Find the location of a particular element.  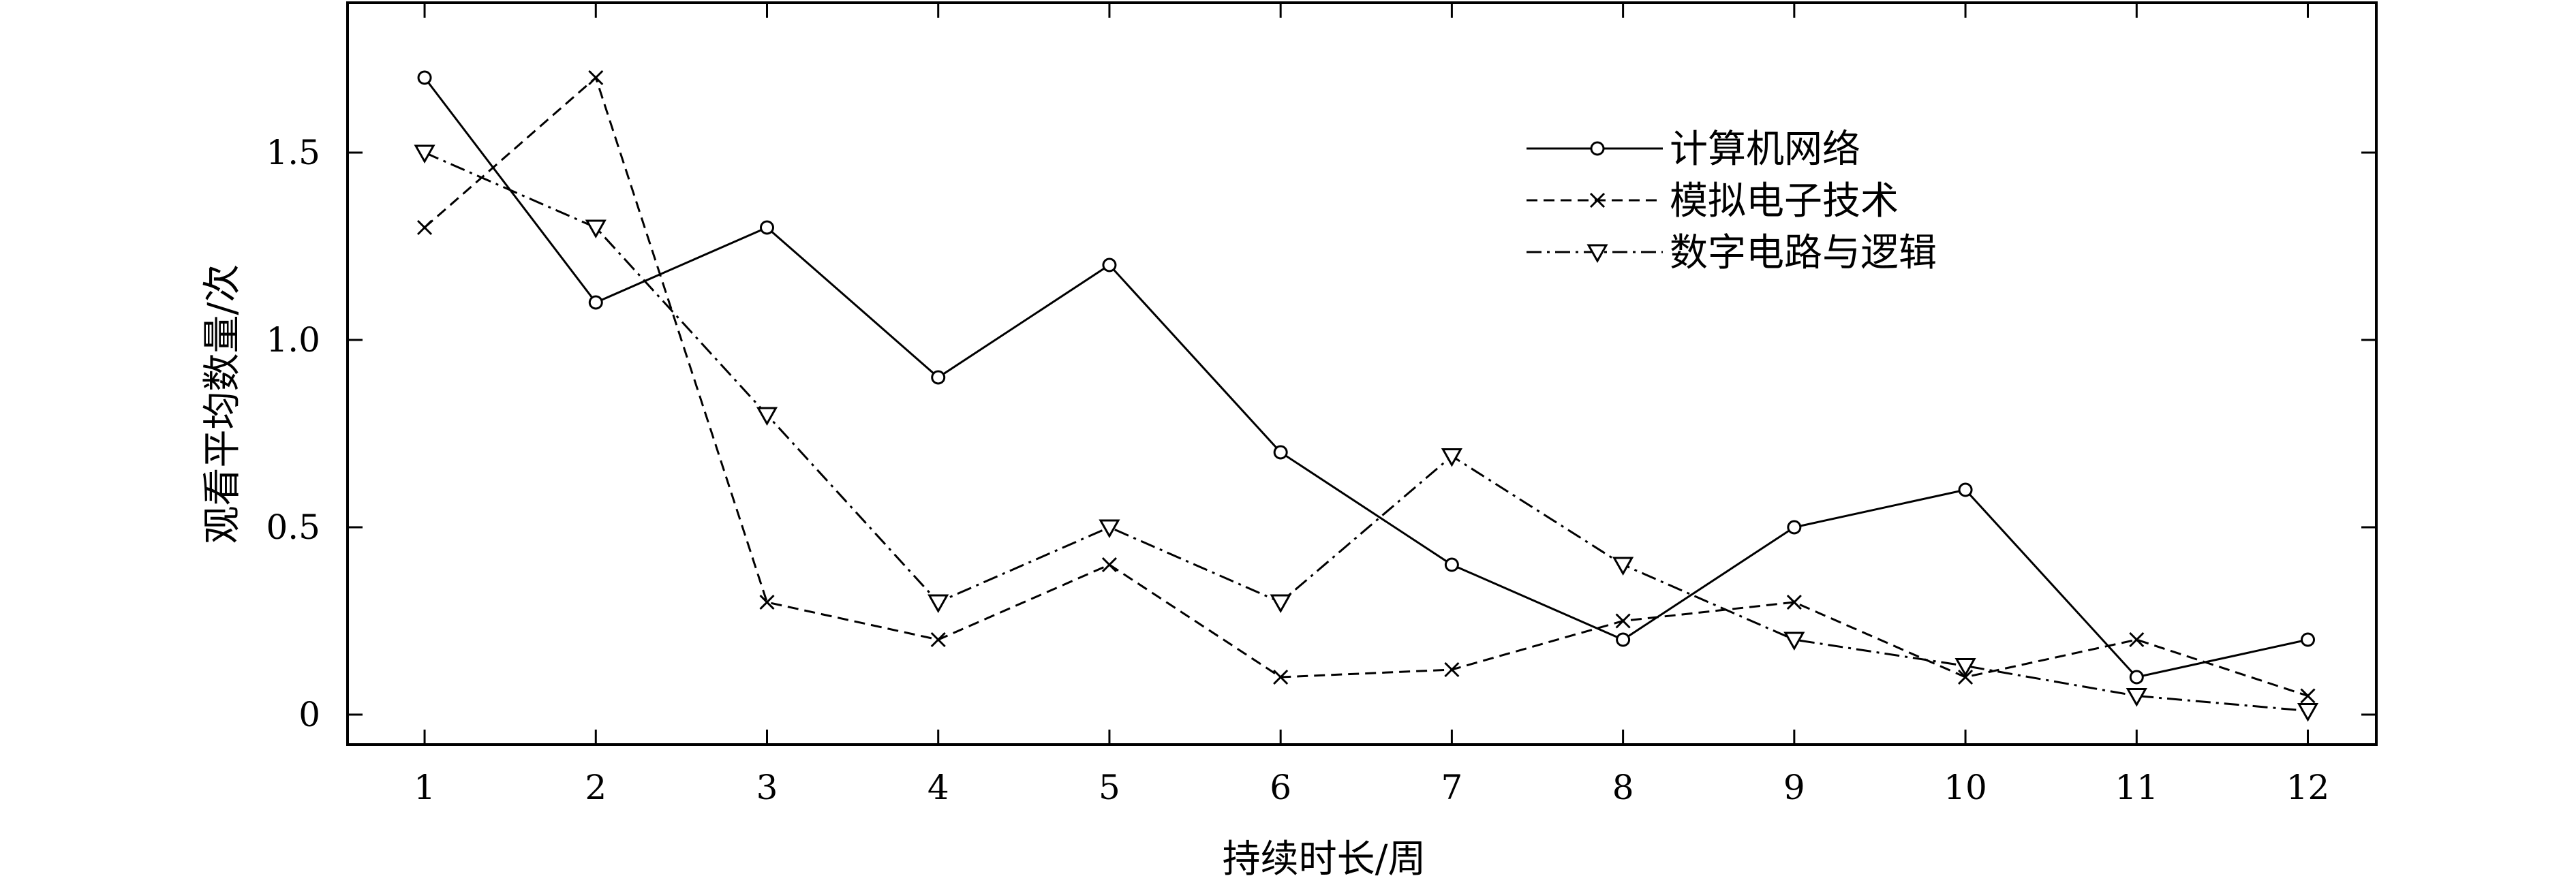

x-tick-label: 12 is located at coordinates (2308, 787).